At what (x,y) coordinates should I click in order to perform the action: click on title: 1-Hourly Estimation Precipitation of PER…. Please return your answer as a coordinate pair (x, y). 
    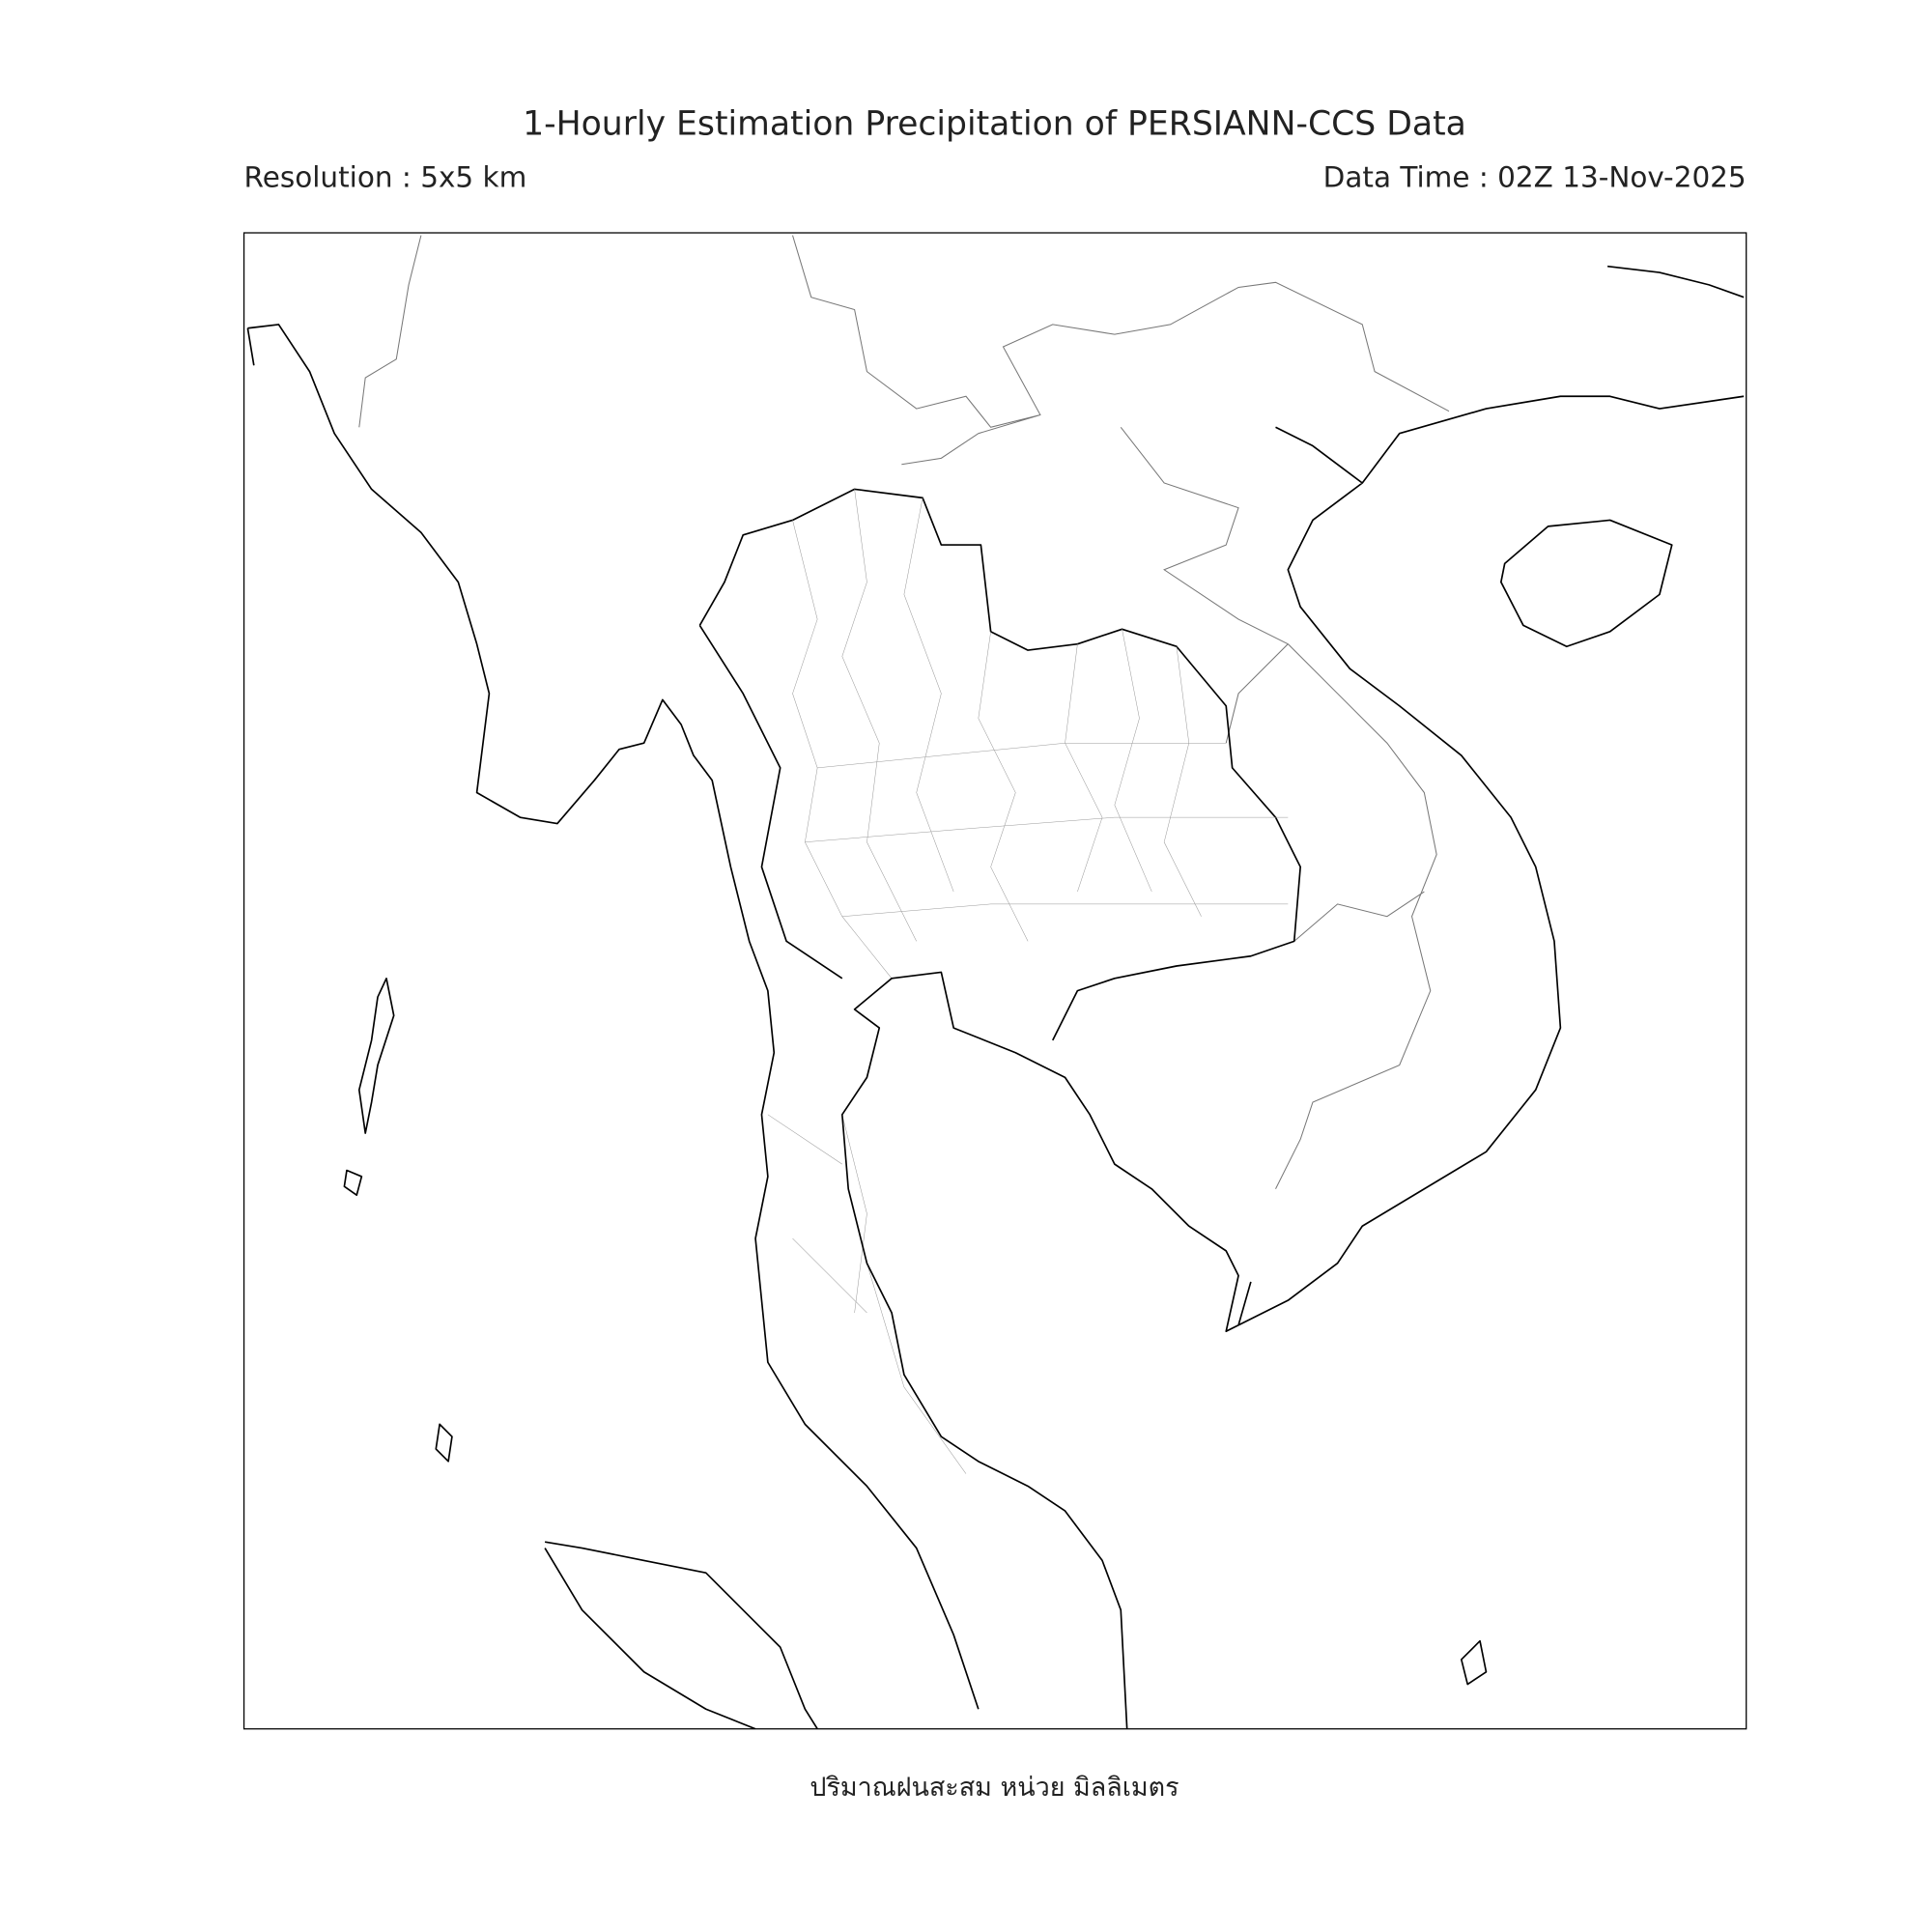
    Looking at the image, I should click on (995, 124).